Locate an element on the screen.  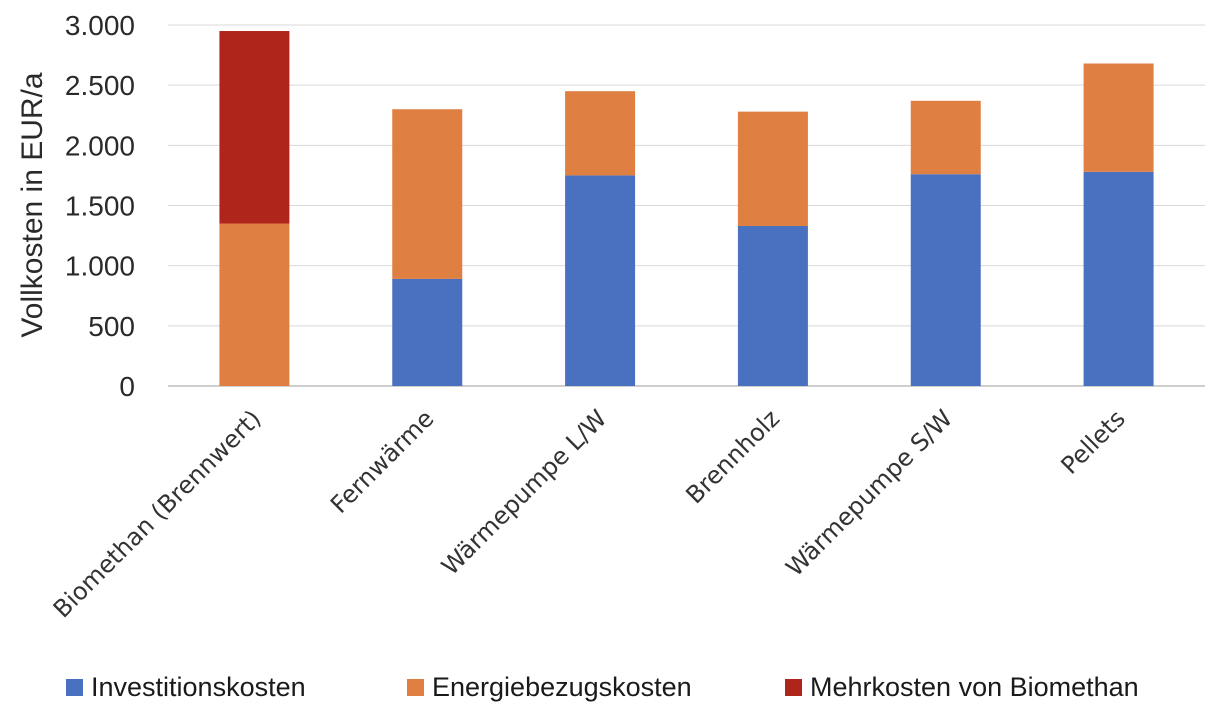
x-tick-label: Brennholz is located at coordinates (732, 456).